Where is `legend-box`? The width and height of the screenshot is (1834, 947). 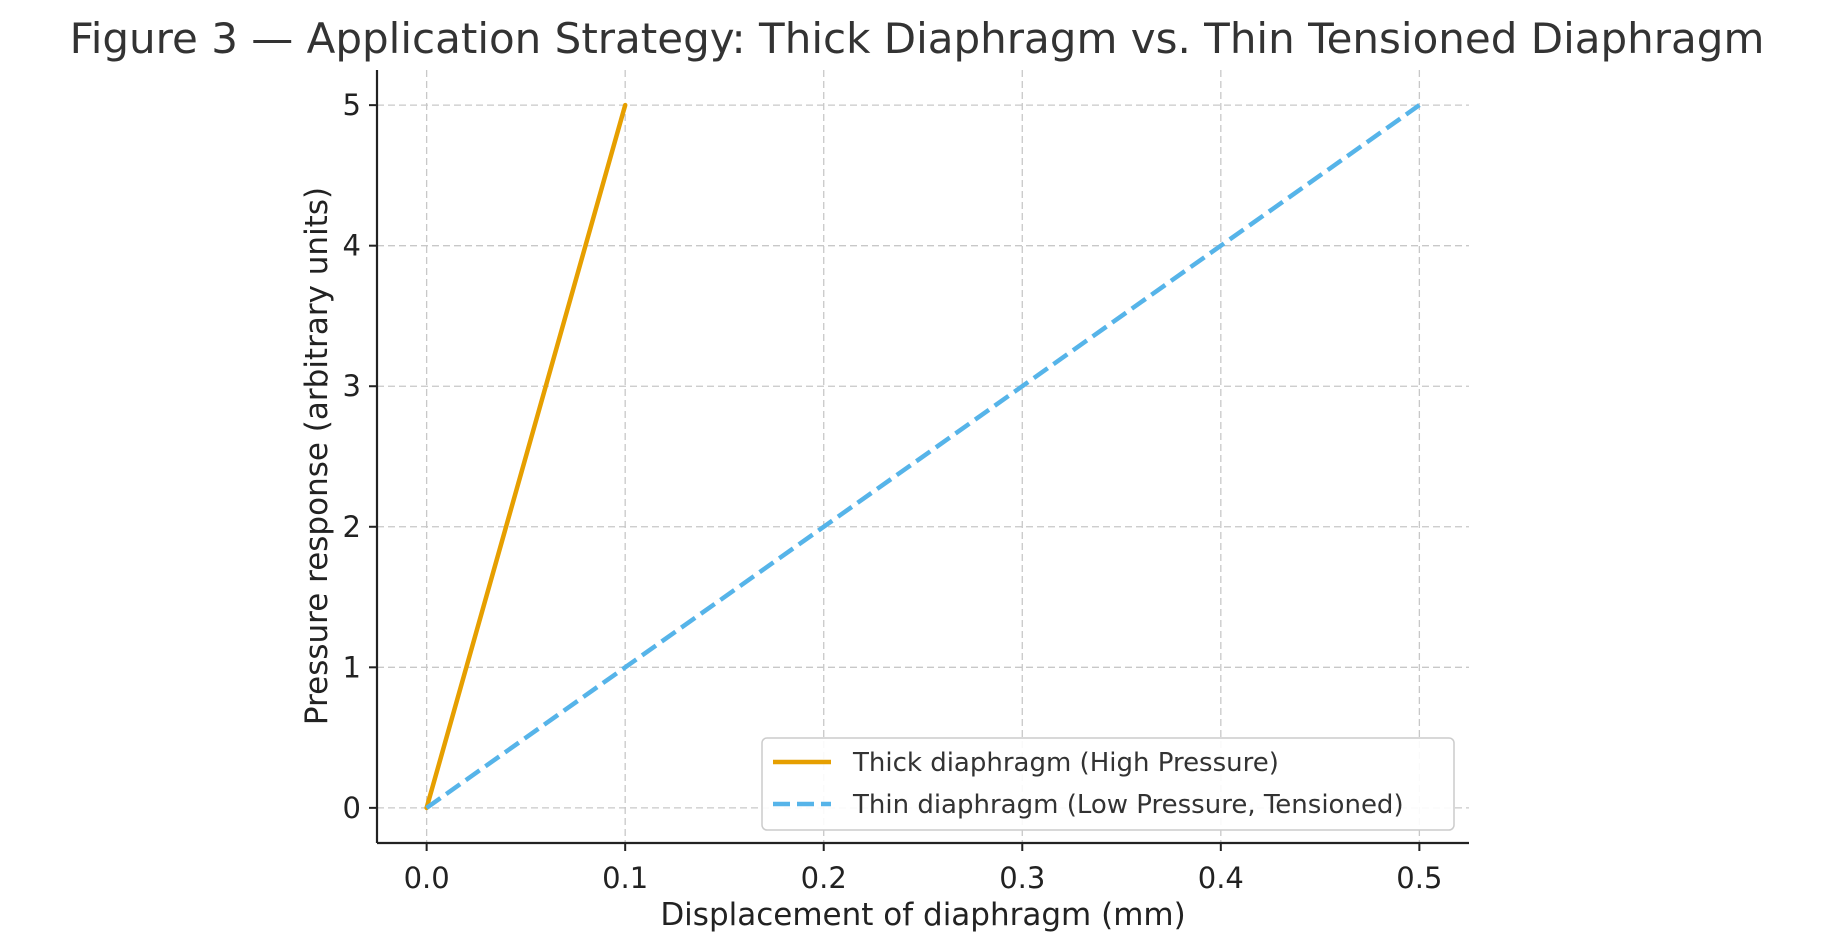 legend-box is located at coordinates (1108, 784).